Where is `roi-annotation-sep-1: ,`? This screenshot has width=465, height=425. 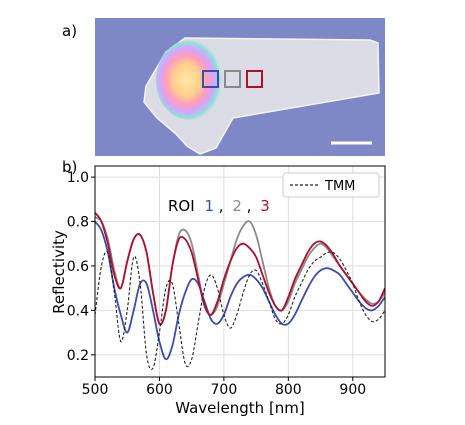 roi-annotation-sep-1: , is located at coordinates (221, 206).